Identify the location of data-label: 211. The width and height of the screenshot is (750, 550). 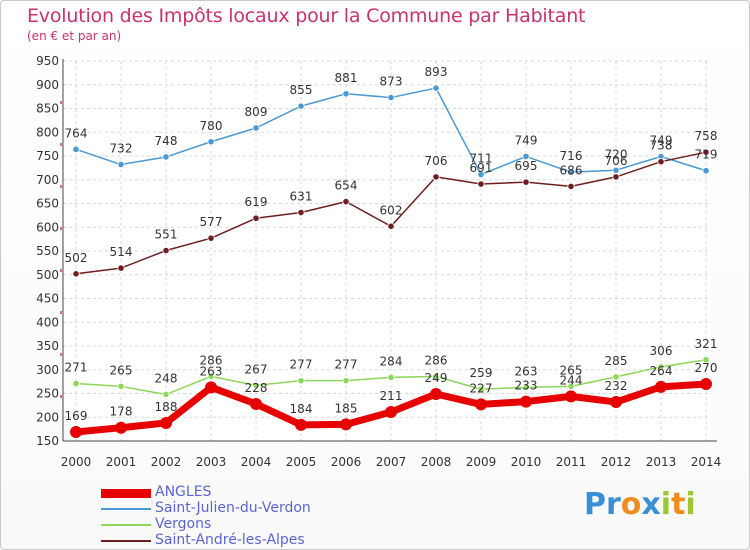
(391, 396).